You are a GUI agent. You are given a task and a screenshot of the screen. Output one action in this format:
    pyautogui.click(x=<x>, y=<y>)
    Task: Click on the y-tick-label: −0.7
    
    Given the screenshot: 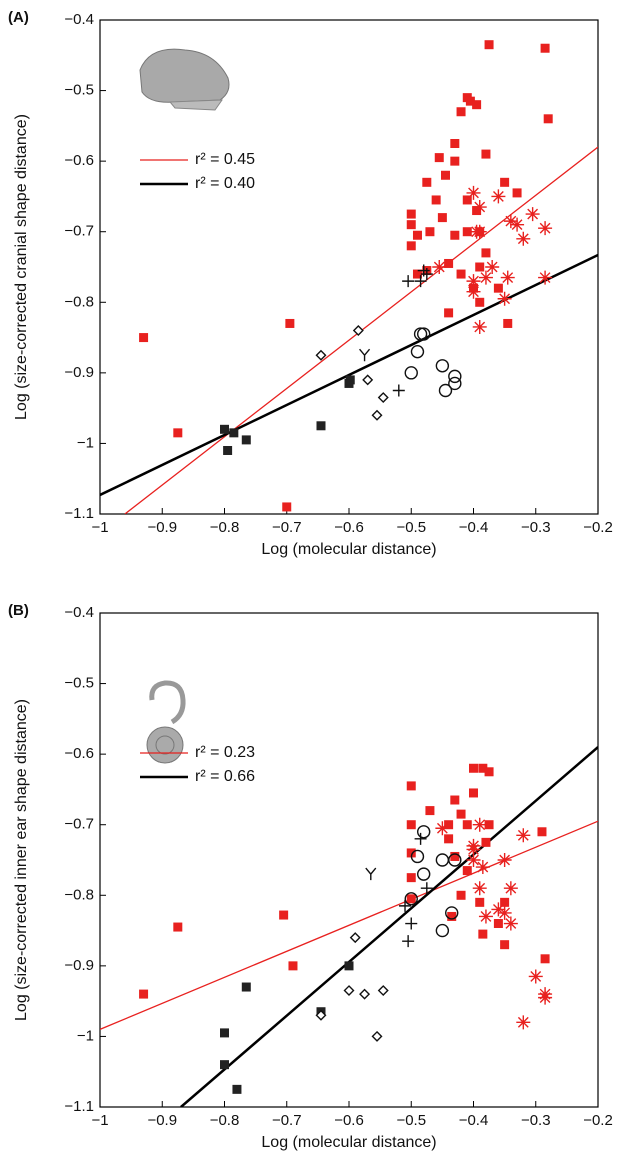 What is the action you would take?
    pyautogui.click(x=79, y=824)
    